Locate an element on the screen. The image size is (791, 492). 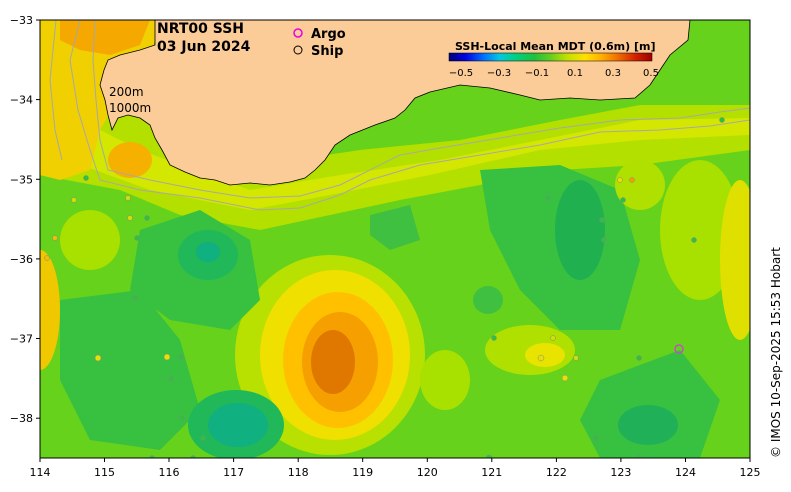
cold-eddy-south-core is located at coordinates (238, 425).